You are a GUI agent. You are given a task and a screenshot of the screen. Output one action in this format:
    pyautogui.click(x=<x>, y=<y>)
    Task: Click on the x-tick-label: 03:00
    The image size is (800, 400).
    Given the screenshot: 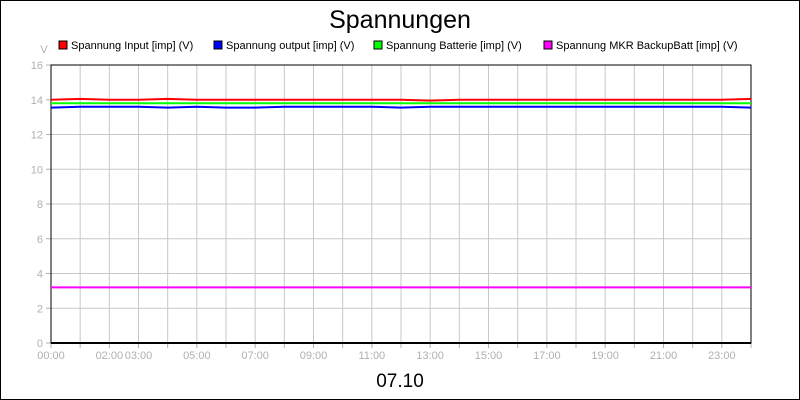 What is the action you would take?
    pyautogui.click(x=139, y=356)
    